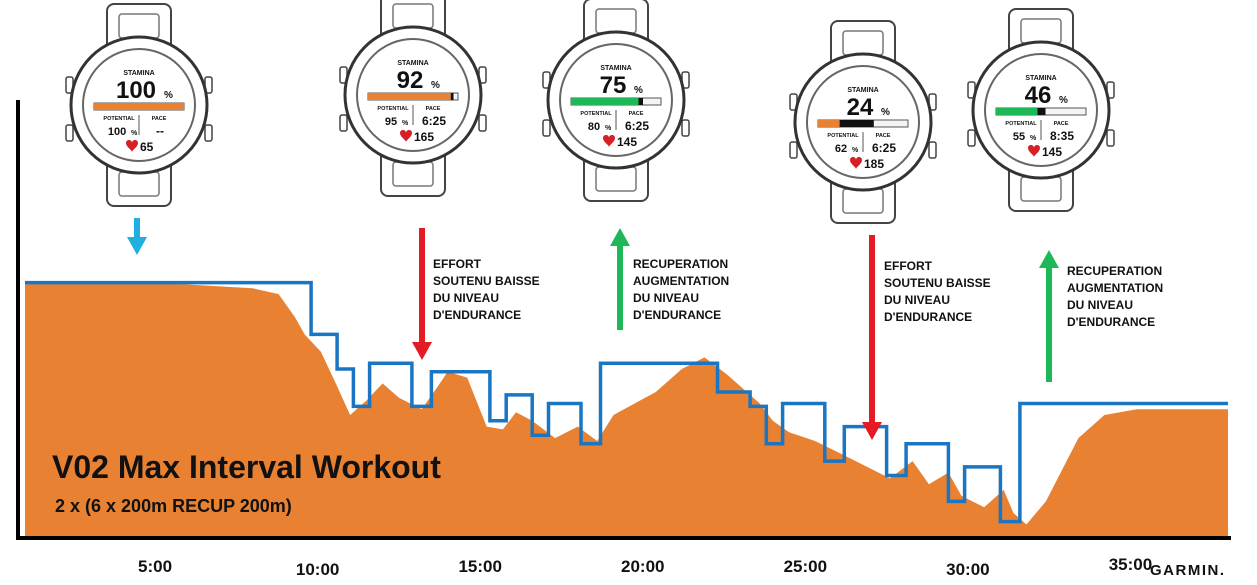 This screenshot has width=1257, height=585. I want to click on x-tick-label: 15:00, so click(479, 566).